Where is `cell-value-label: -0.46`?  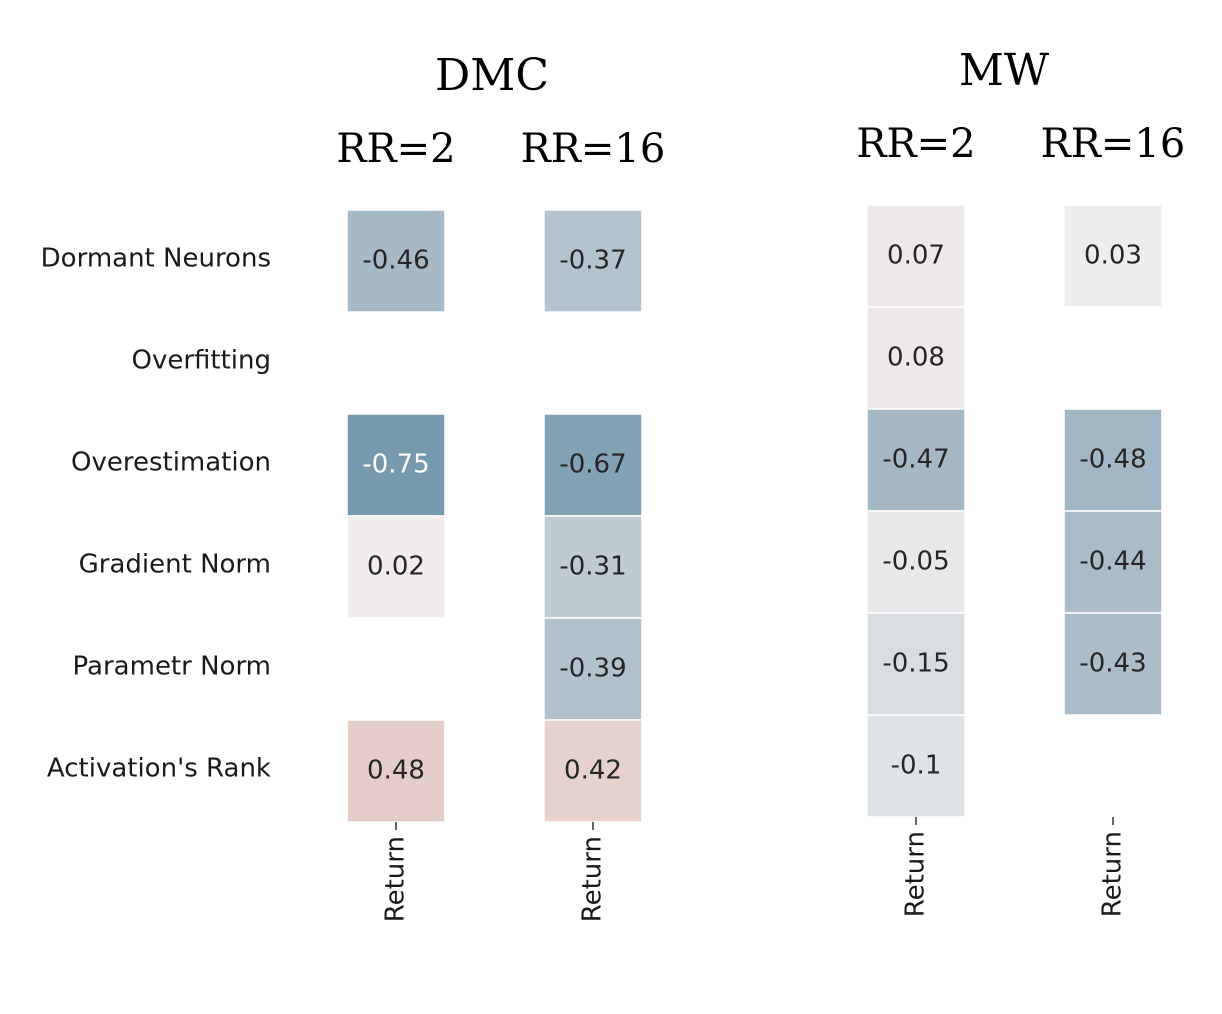
cell-value-label: -0.46 is located at coordinates (395, 261).